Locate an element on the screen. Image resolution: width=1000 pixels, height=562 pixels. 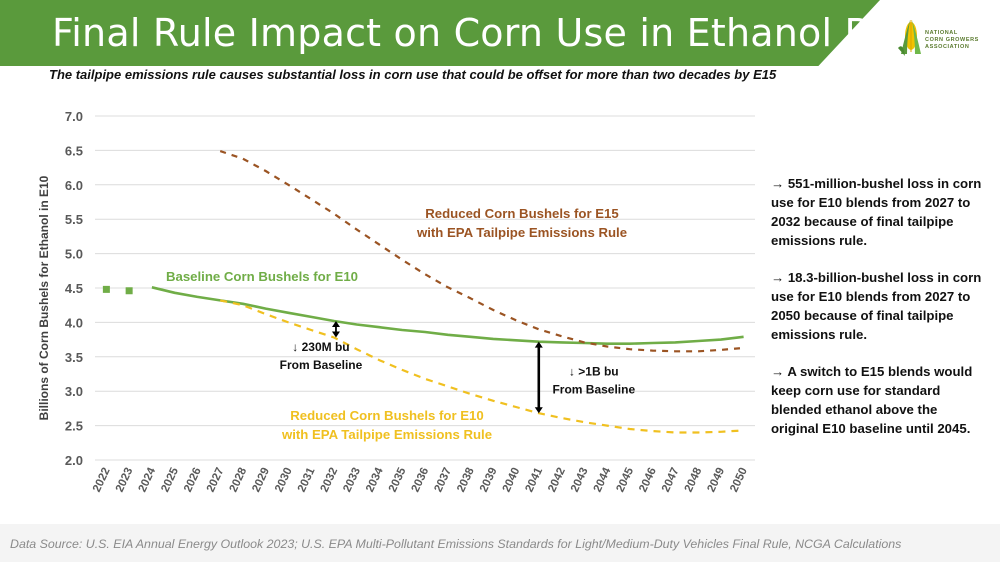
x-tick-label: 2038 is located at coordinates (466, 479).